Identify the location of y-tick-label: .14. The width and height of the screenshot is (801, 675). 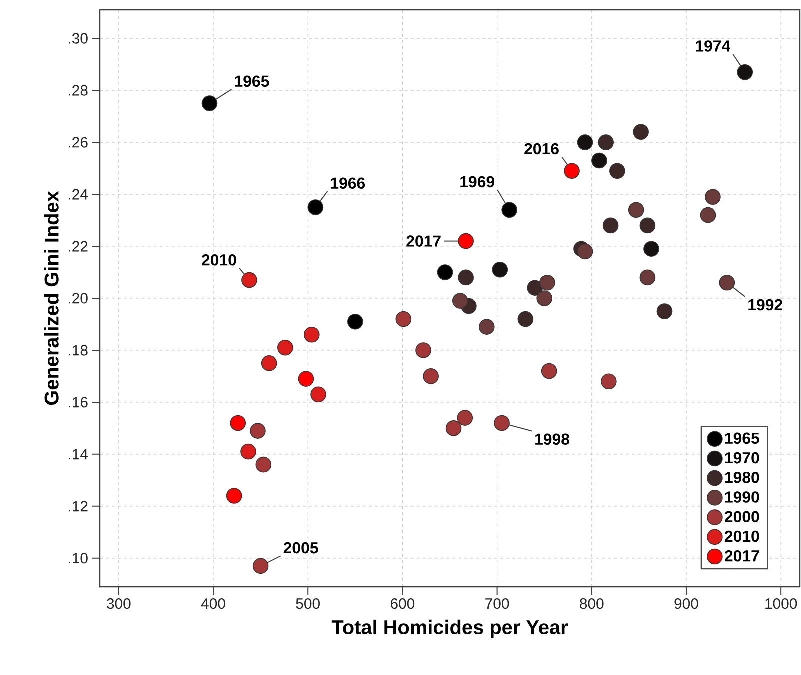
(78, 454).